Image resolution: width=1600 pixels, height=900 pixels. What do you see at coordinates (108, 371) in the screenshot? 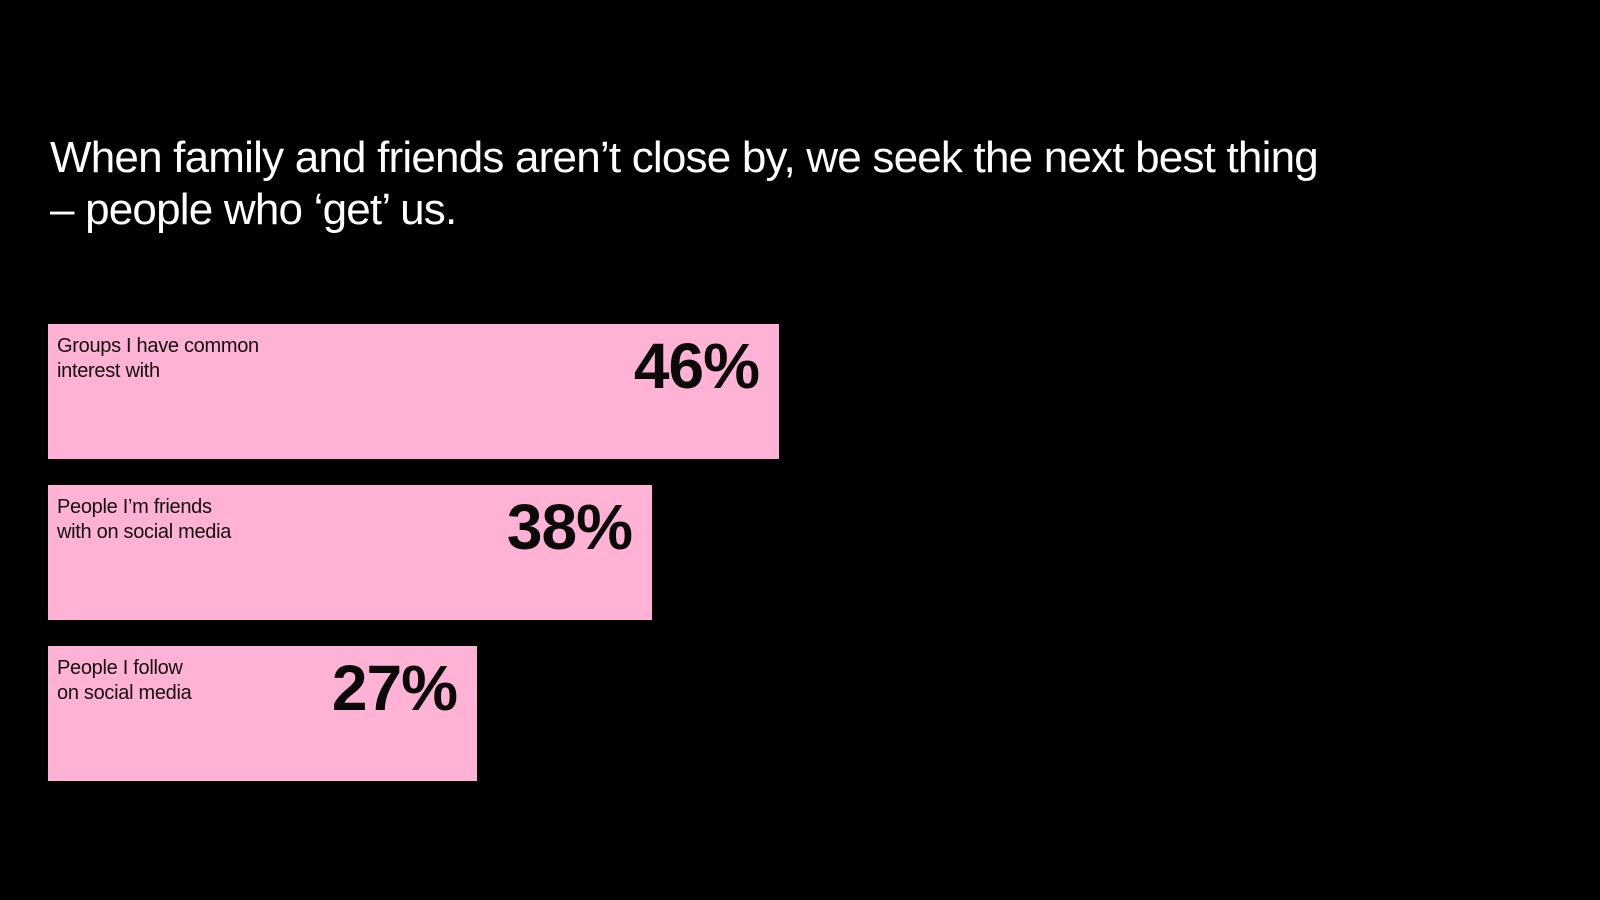
I see `bar-label-line-2: interest with` at bounding box center [108, 371].